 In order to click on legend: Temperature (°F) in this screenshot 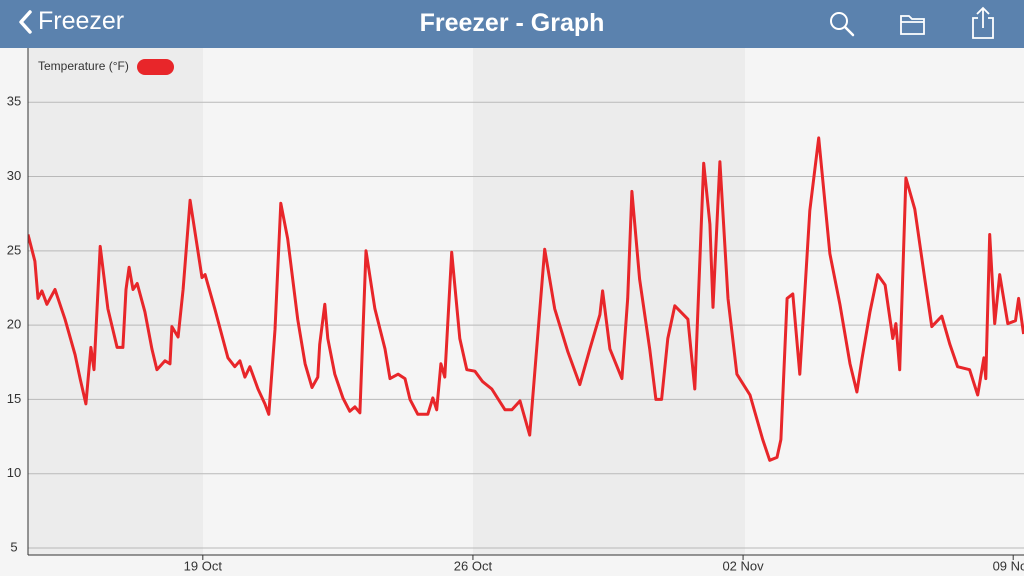, I will do `click(106, 67)`.